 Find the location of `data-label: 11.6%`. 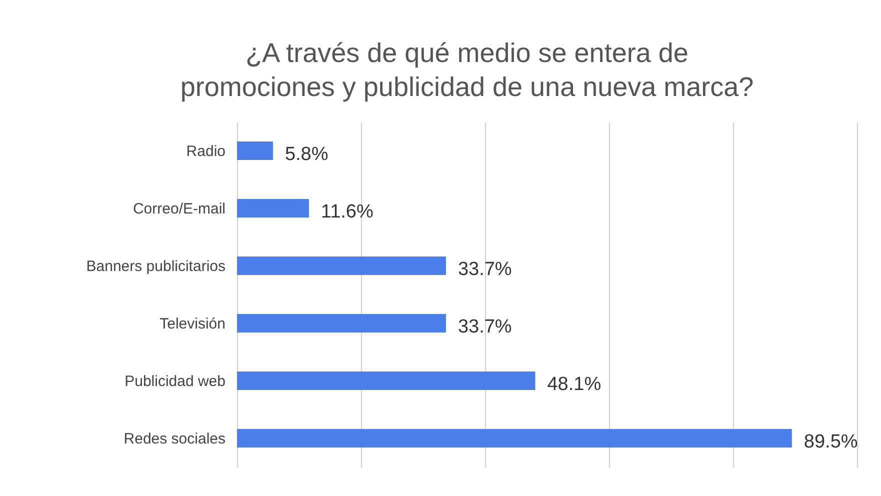

data-label: 11.6% is located at coordinates (347, 211).